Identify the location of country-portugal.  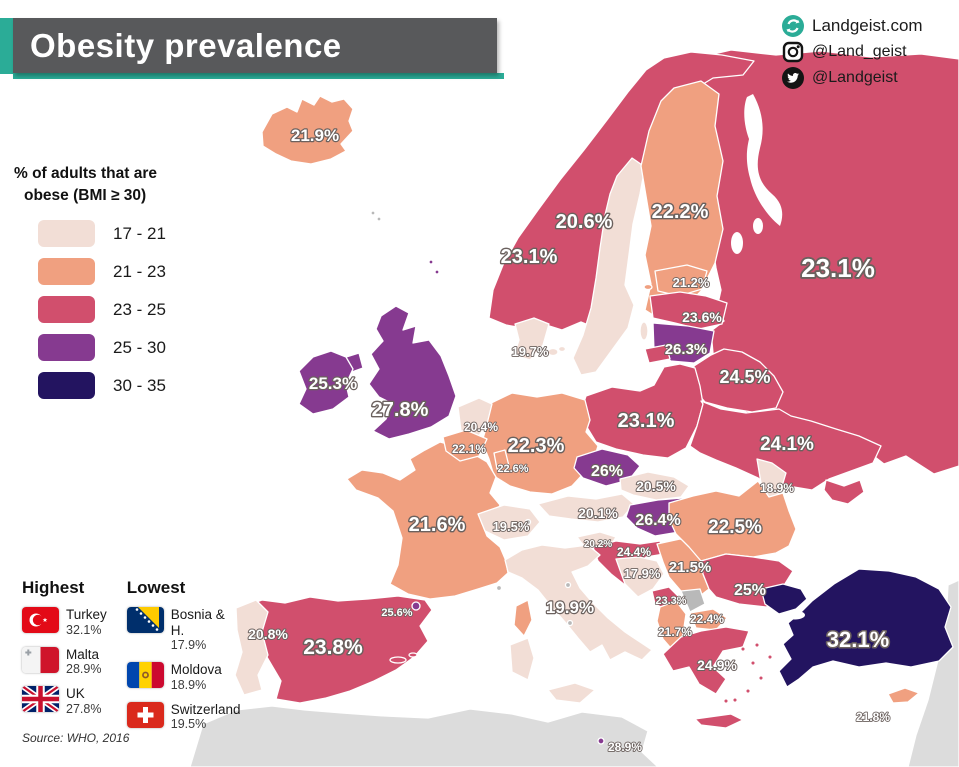
(251, 647).